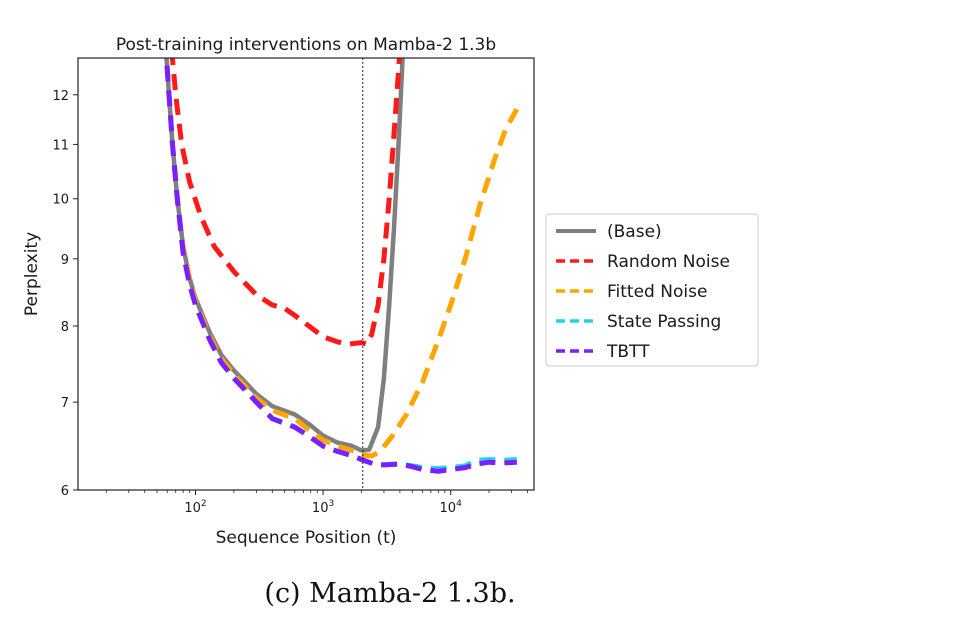  I want to click on legend-label-base: (Base), so click(634, 232).